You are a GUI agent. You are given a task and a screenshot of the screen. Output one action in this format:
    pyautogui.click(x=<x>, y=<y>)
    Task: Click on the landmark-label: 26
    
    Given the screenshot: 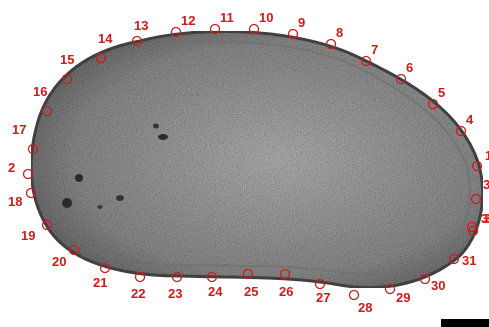 What is the action you would take?
    pyautogui.click(x=286, y=291)
    